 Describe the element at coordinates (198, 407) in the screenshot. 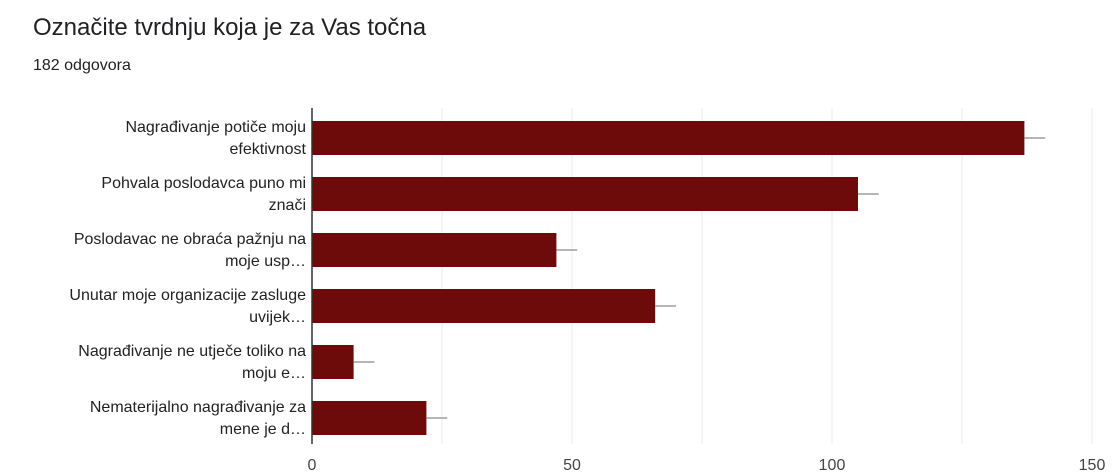

I see `category-label: Nematerijalno nagrađivanje za` at that location.